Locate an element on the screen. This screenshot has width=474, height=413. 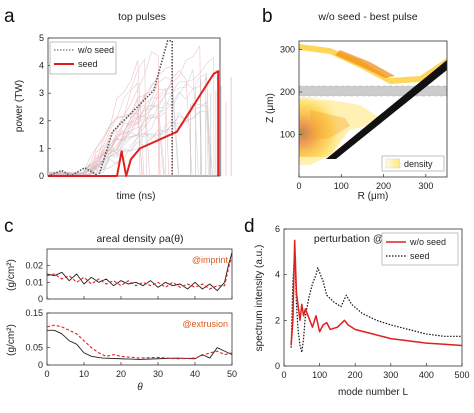
series-seed is located at coordinates (134, 123).